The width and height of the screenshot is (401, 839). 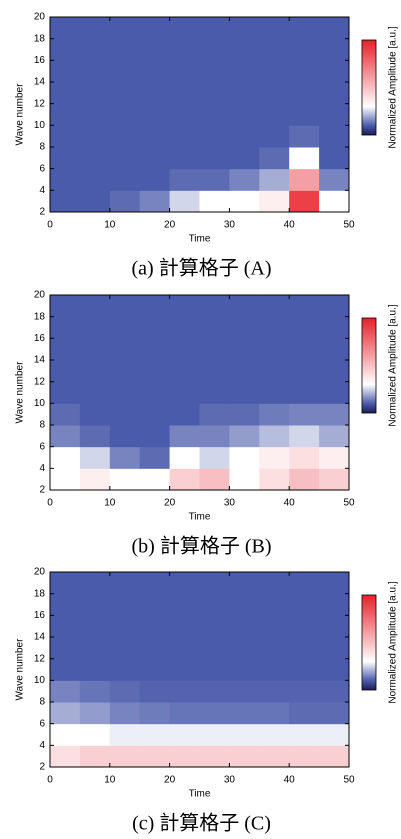 What do you see at coordinates (290, 503) in the screenshot?
I see `x-tick-label: 40` at bounding box center [290, 503].